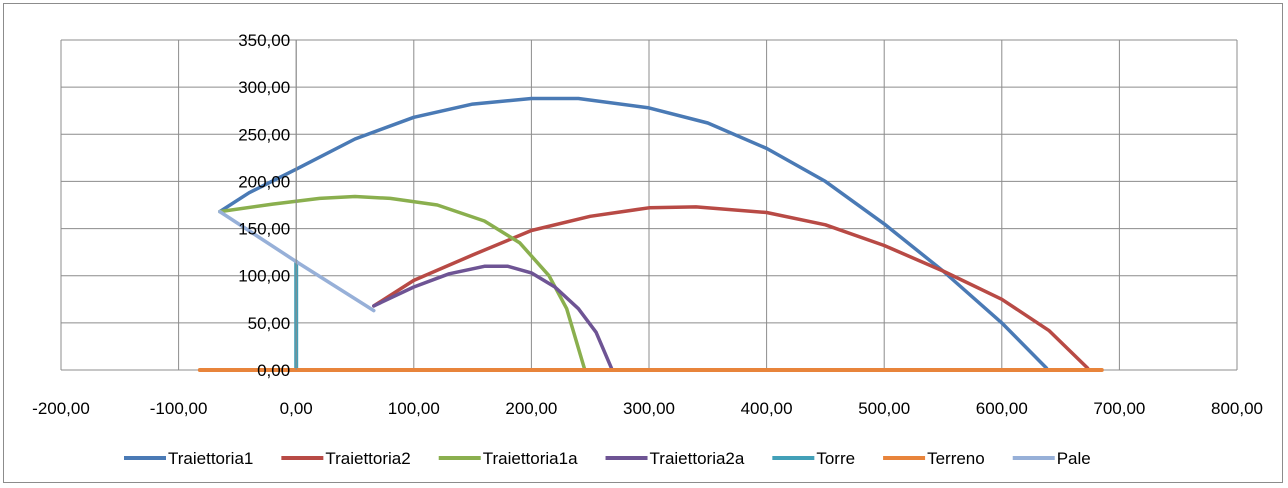 The width and height of the screenshot is (1288, 488). Describe the element at coordinates (767, 408) in the screenshot. I see `x-tick-label: 400,00` at that location.